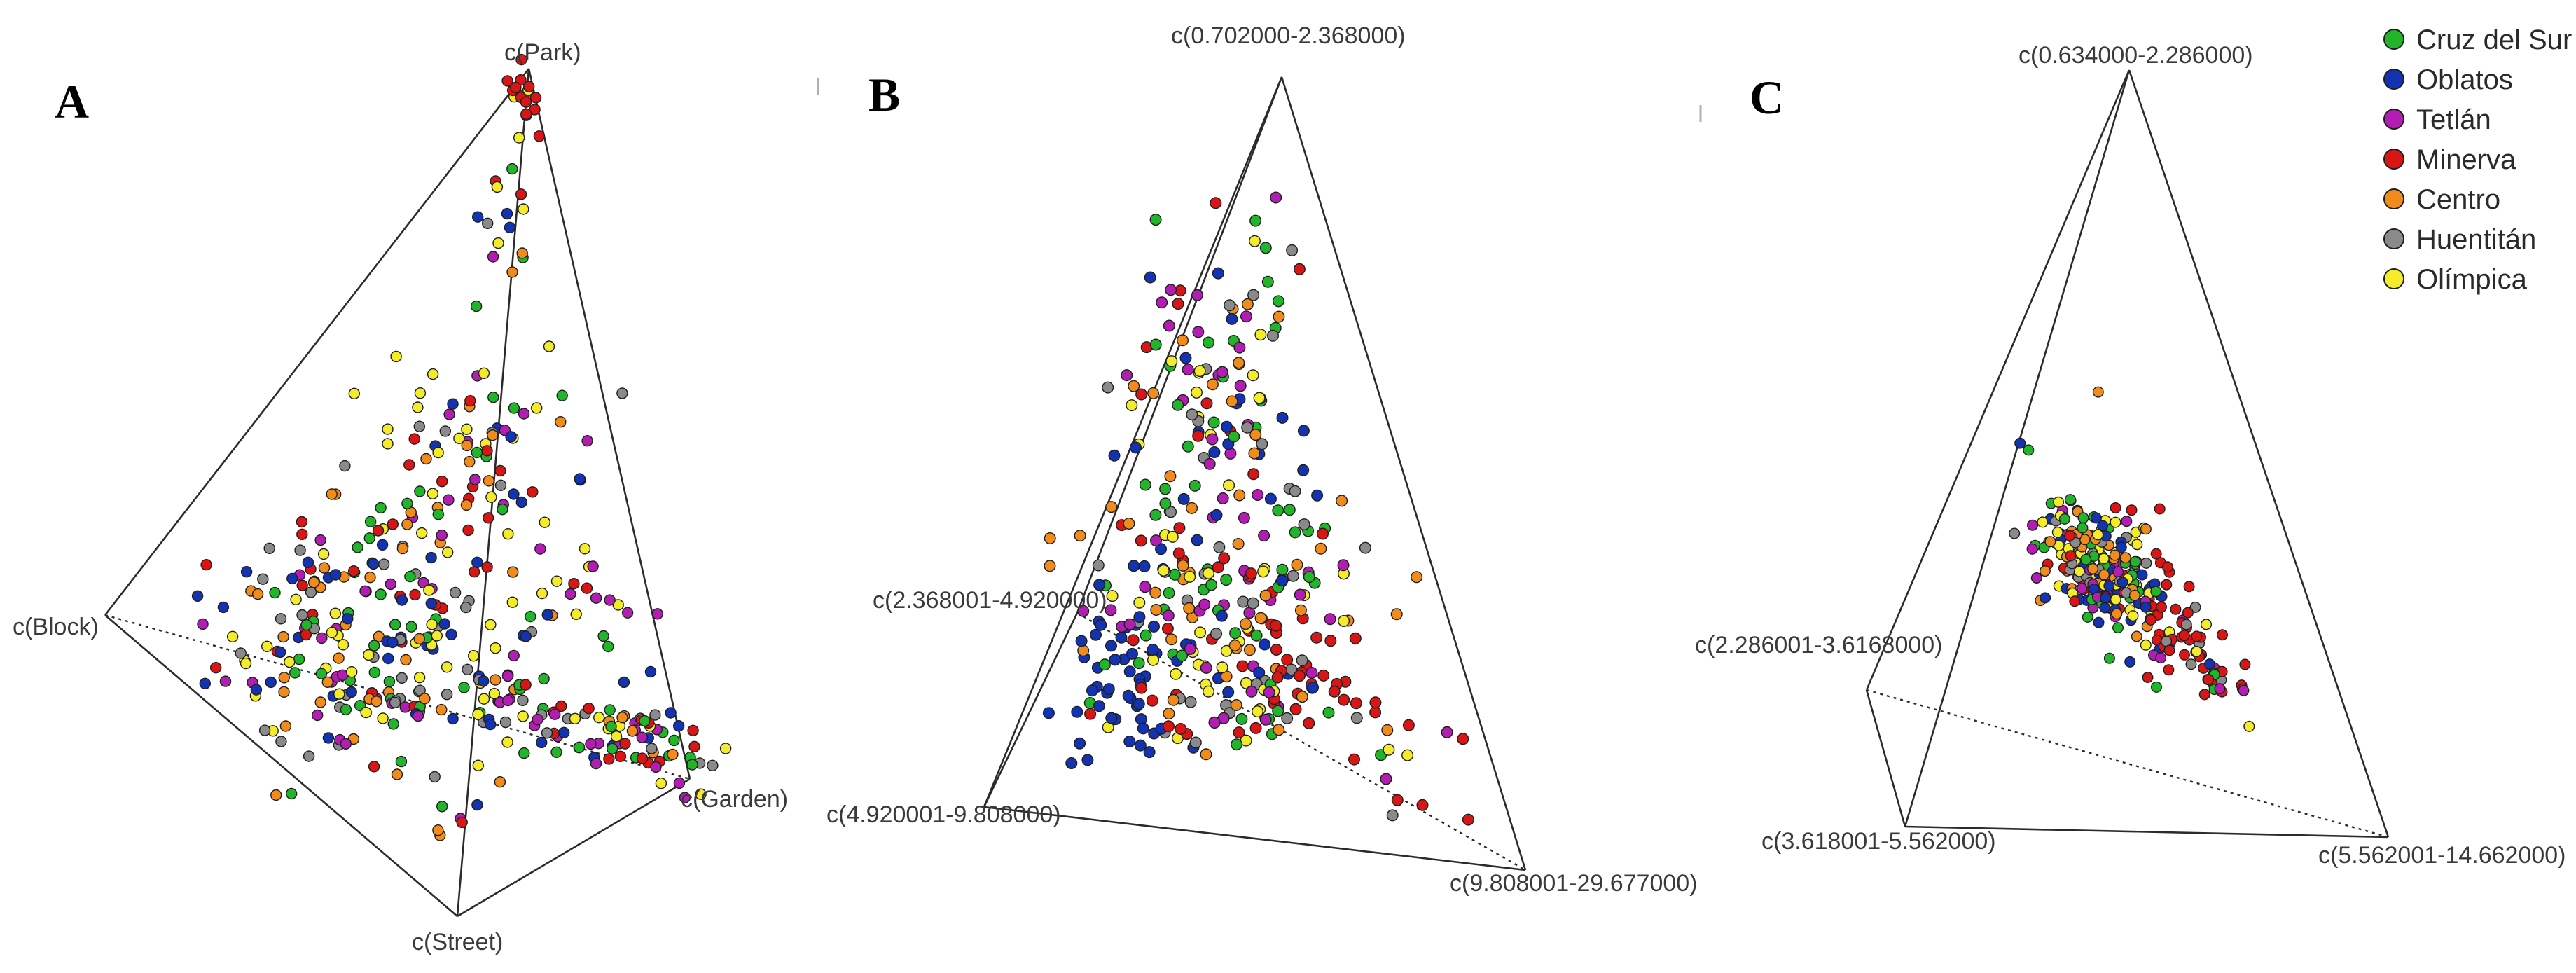 The image size is (2576, 973). I want to click on legend-label: Minerva, so click(2466, 159).